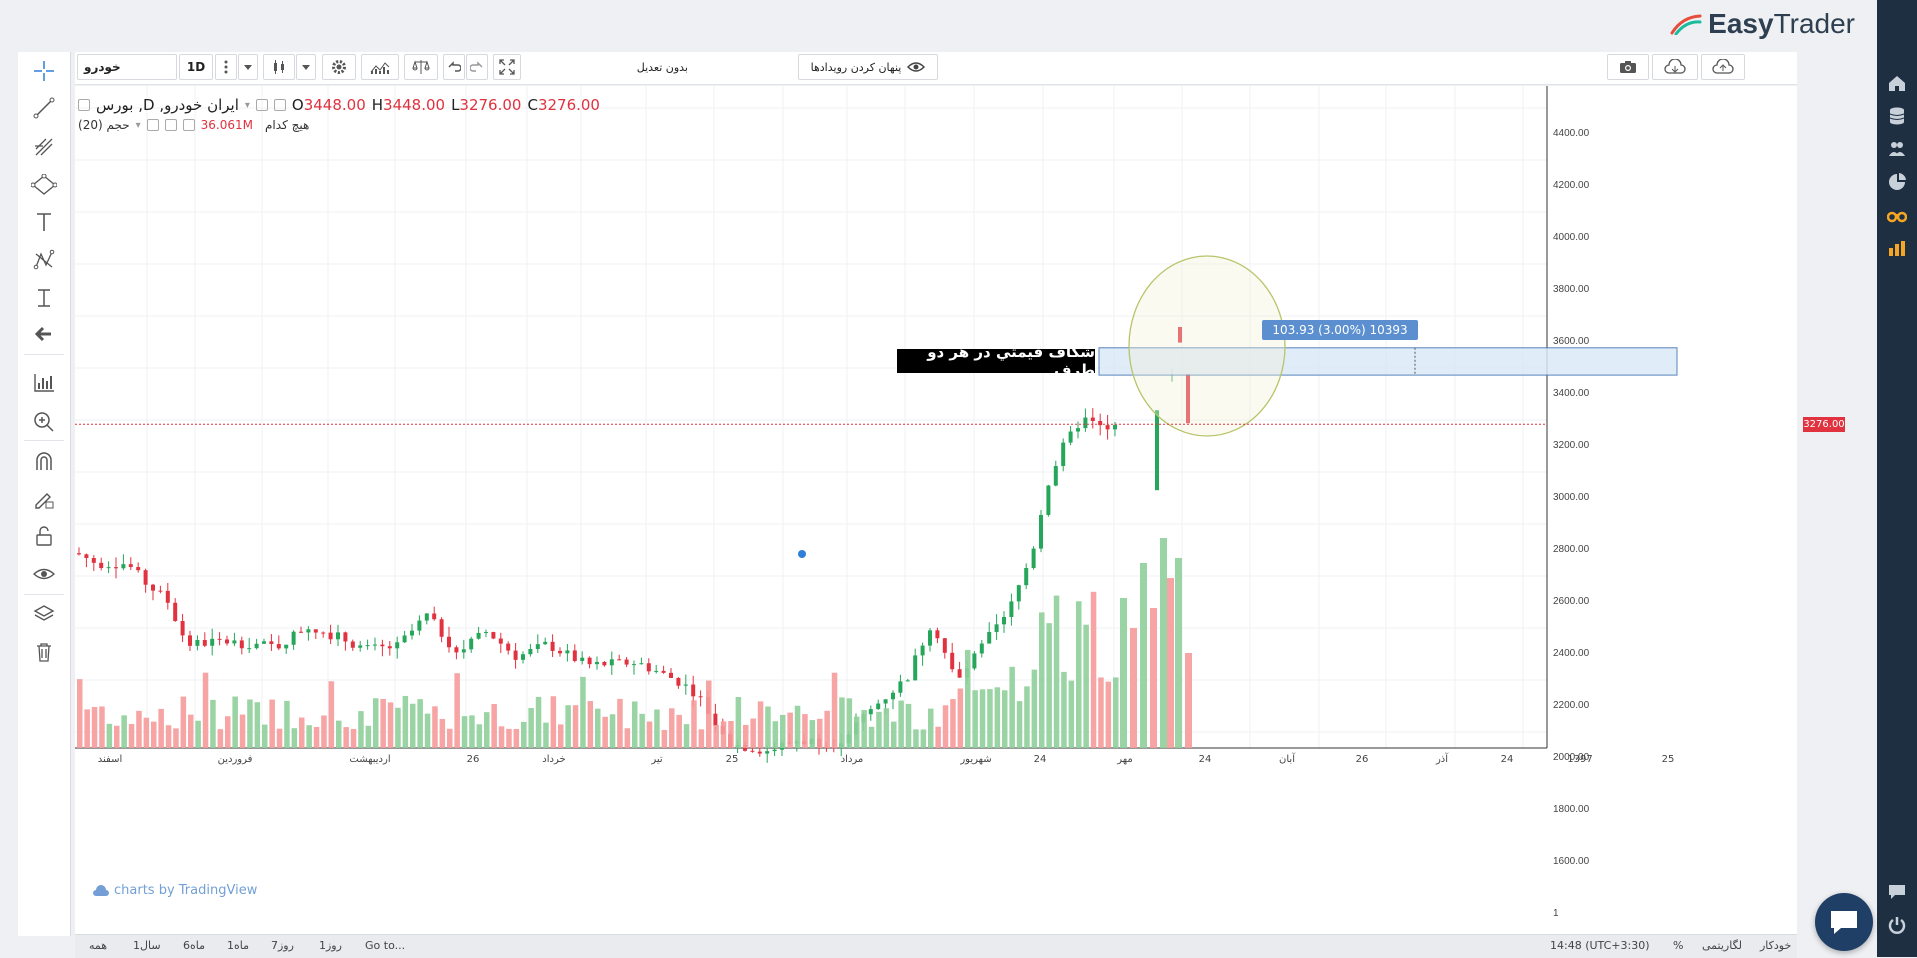 This screenshot has height=958, width=1917. I want to click on eye-toggle-icon, so click(261, 105).